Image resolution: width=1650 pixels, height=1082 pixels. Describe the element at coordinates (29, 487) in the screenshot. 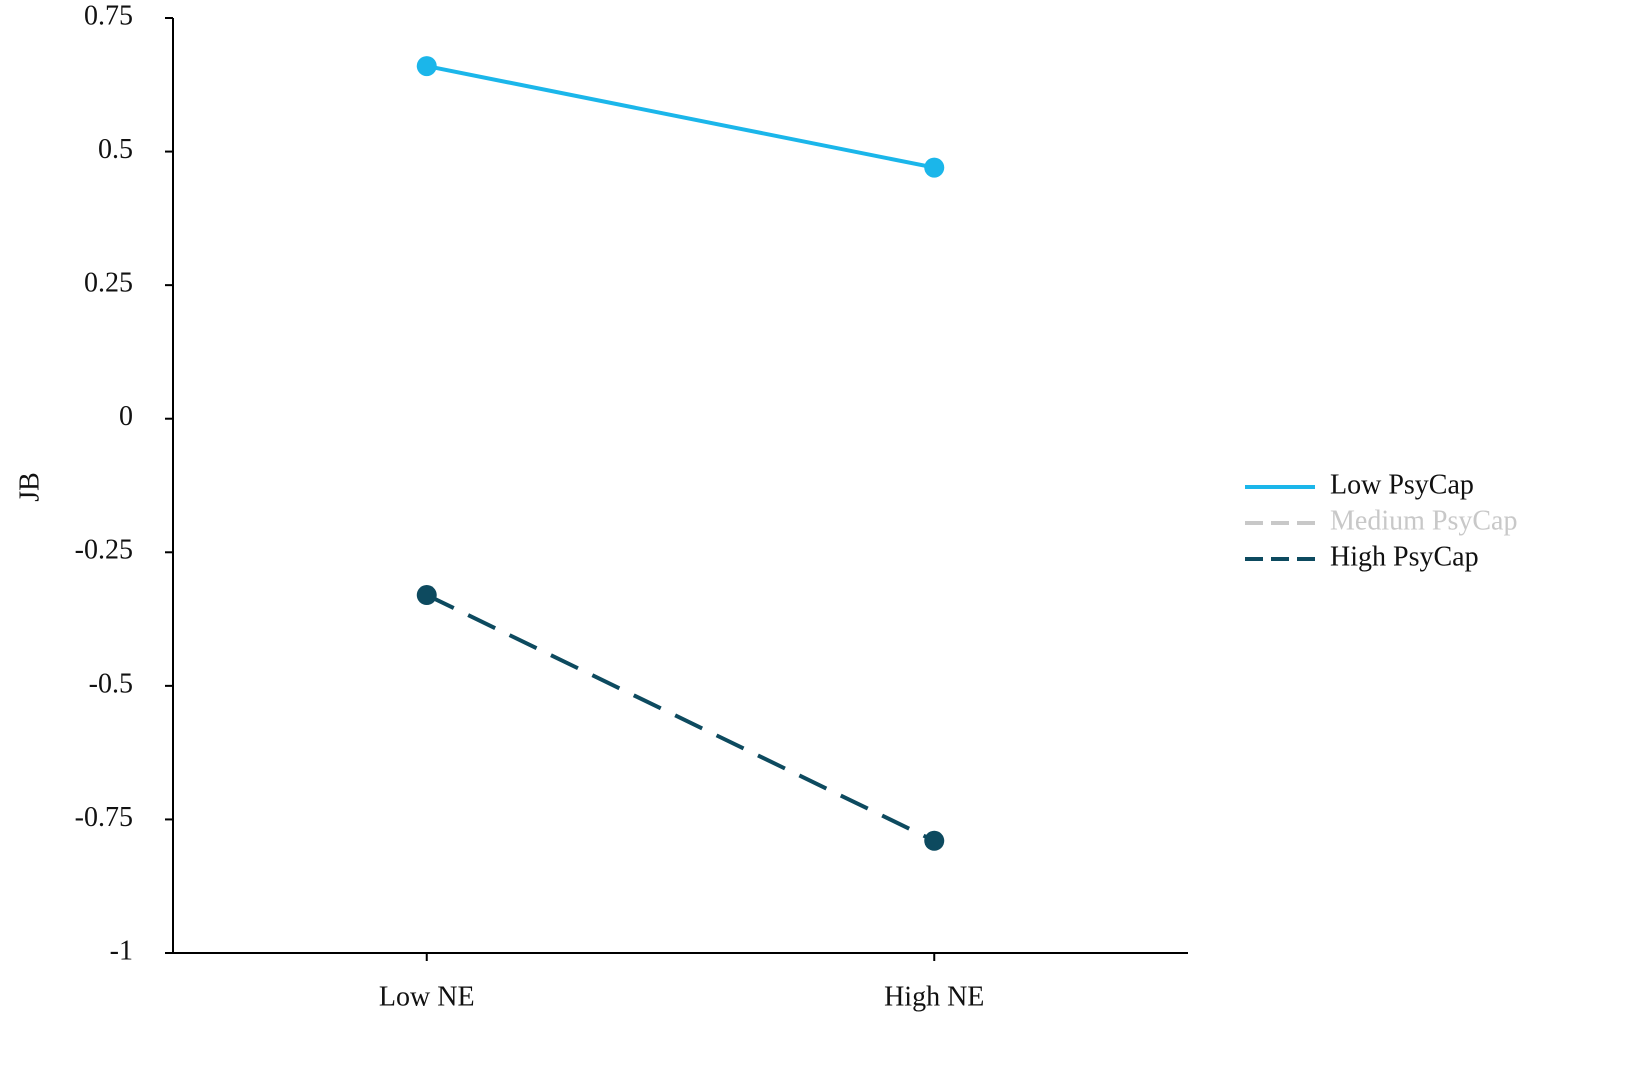

I see `y-axis-label: JB` at that location.